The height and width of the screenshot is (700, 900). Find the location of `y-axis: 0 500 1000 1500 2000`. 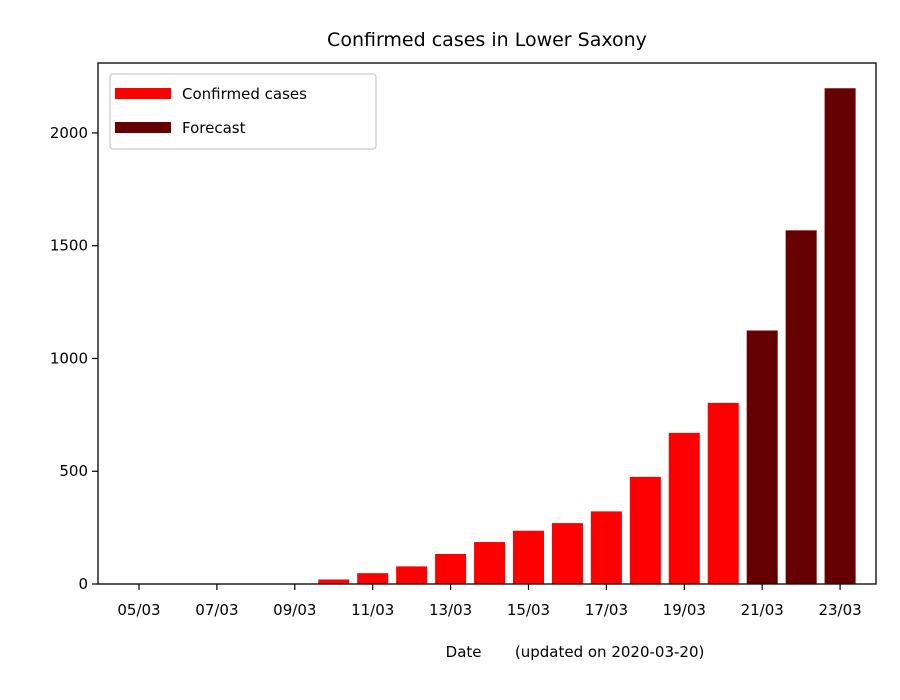

y-axis: 0 500 1000 1500 2000 is located at coordinates (74, 358).